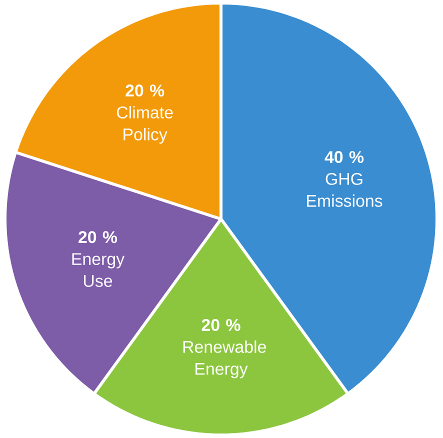  Describe the element at coordinates (98, 270) in the screenshot. I see `slice-label: Energy Use` at that location.